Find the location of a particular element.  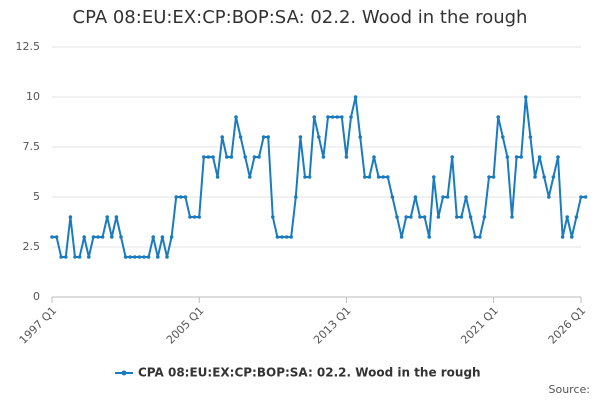

x-tick-label: 1997 Q1 is located at coordinates (38, 325).